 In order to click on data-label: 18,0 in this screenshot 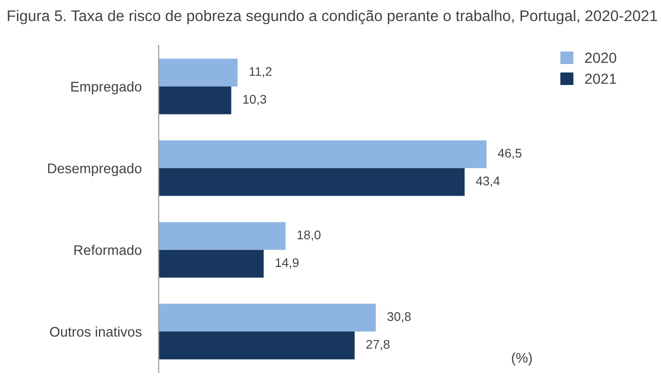, I will do `click(309, 235)`.